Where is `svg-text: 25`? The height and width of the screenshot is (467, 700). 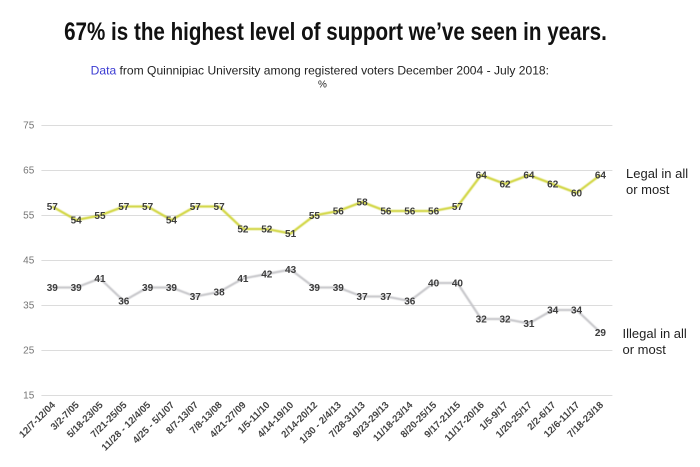
svg-text: 25 is located at coordinates (29, 351).